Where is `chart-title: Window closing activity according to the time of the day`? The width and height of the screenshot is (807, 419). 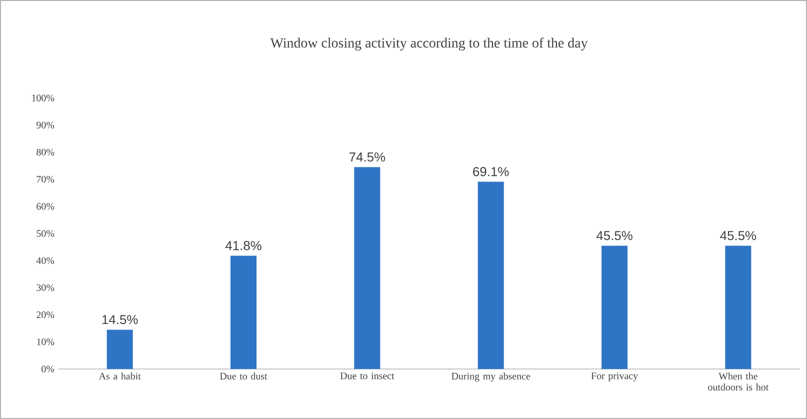
chart-title: Window closing activity according to the time of the day is located at coordinates (429, 44).